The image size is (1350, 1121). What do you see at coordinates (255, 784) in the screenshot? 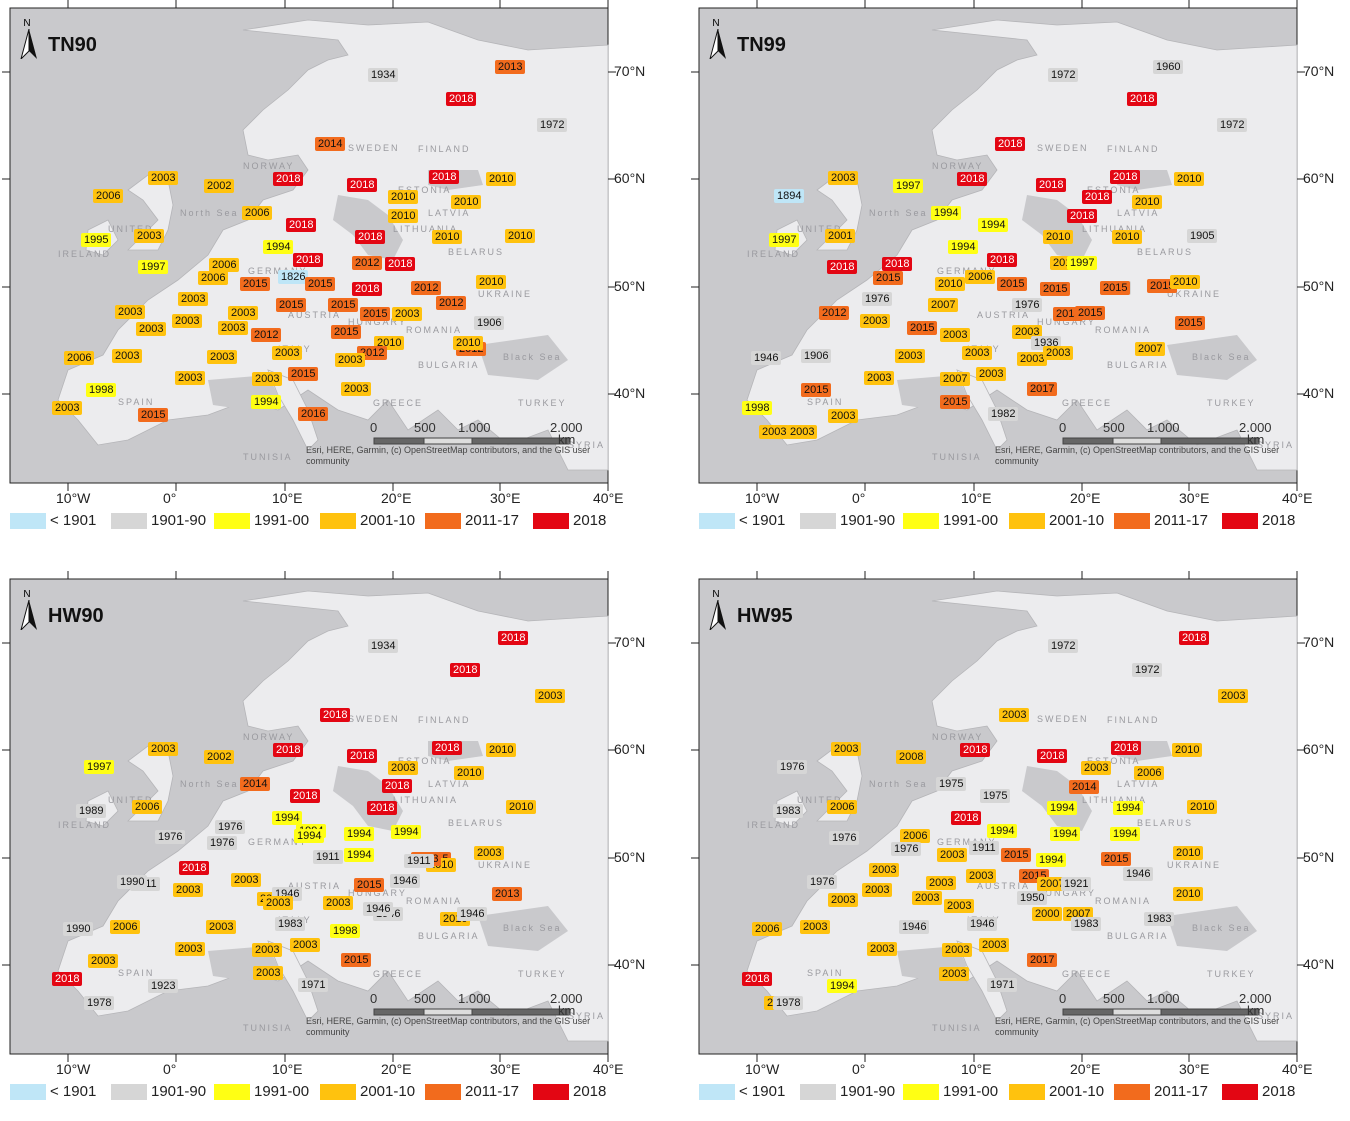
I see `record-year-label: 2014` at bounding box center [255, 784].